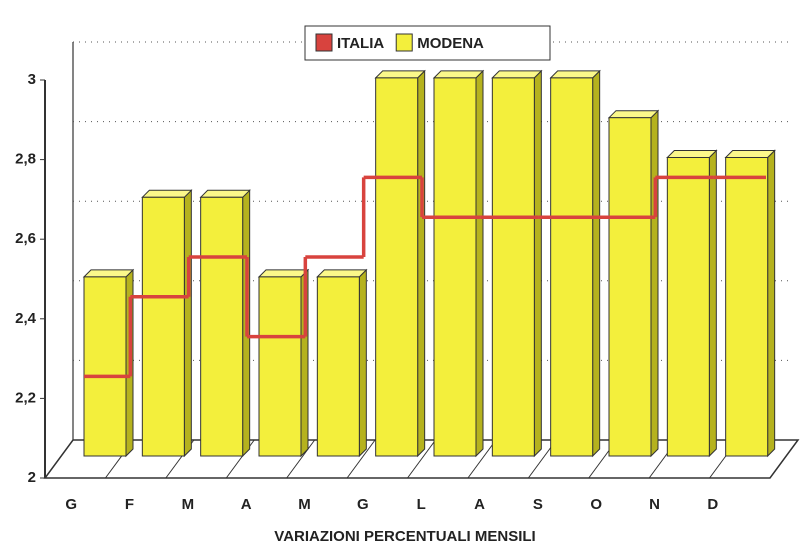 The height and width of the screenshot is (549, 800). I want to click on x-axis-title: VARIAZIONI PERCENTUALI MENSILI, so click(404, 536).